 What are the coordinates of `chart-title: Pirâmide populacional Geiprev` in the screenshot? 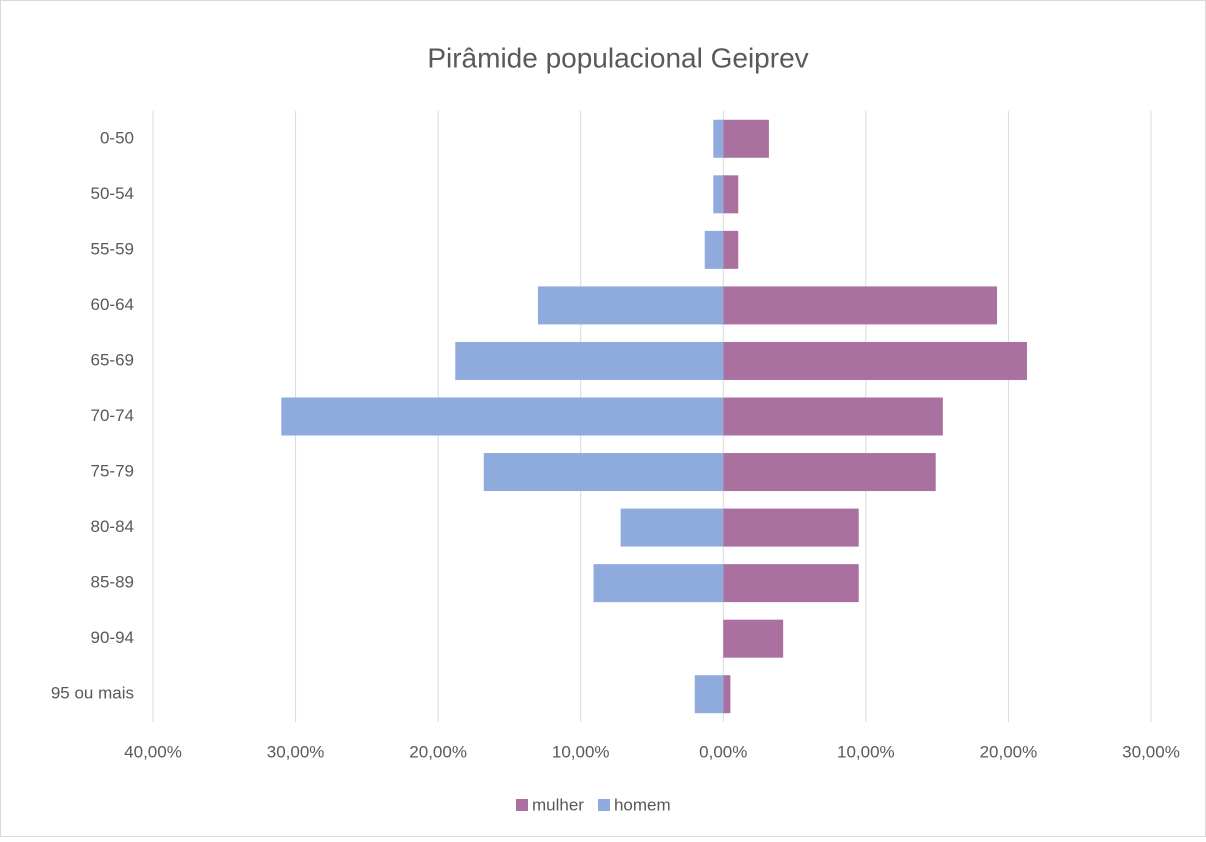 It's located at (617, 57).